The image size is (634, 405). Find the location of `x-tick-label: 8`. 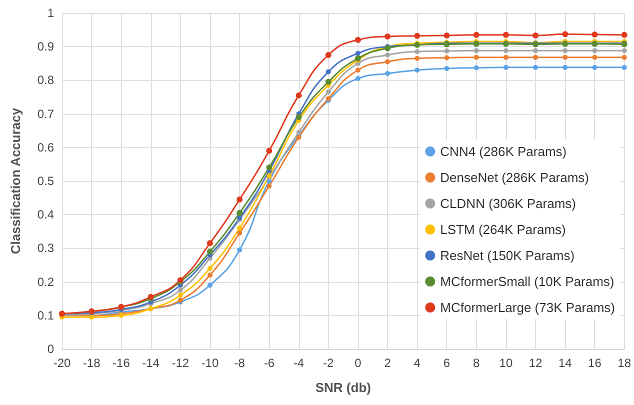

x-tick-label: 8 is located at coordinates (476, 363).